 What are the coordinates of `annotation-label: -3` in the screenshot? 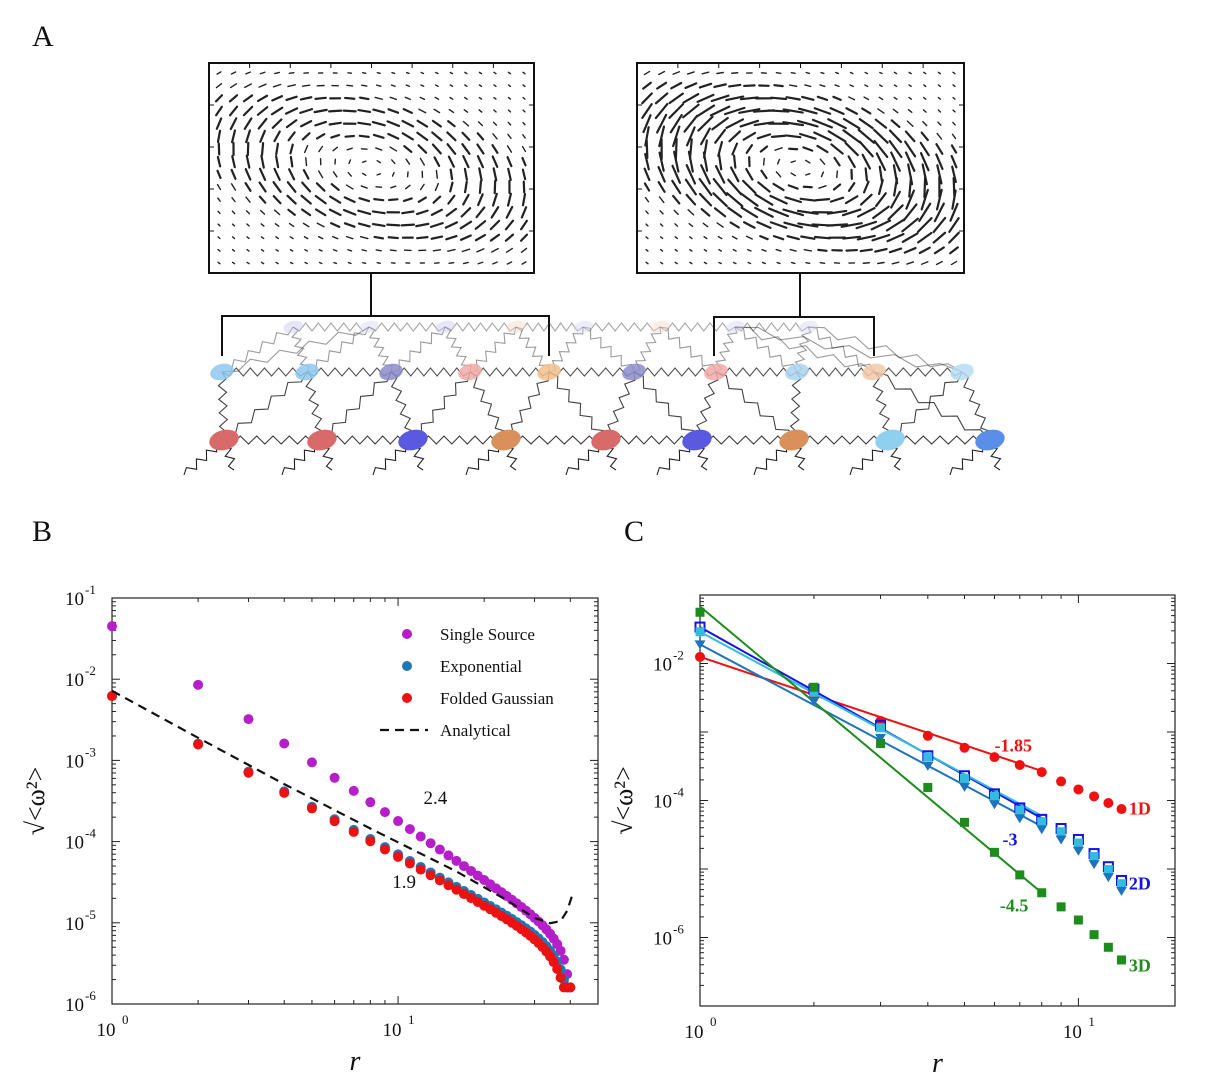 It's located at (1009, 840).